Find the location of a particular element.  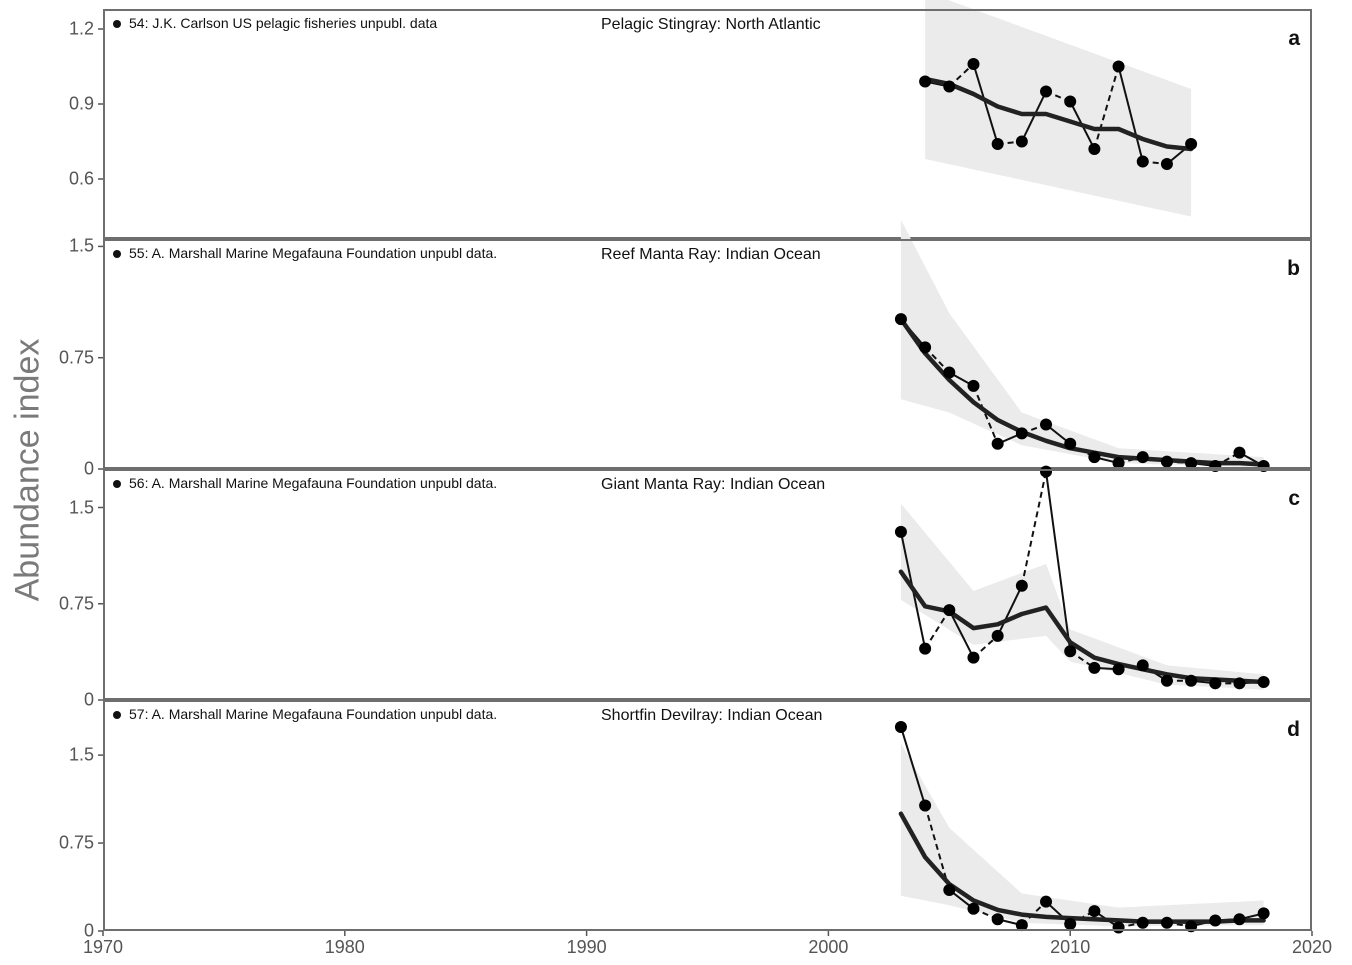

panel-letter-d: d is located at coordinates (1293, 729).